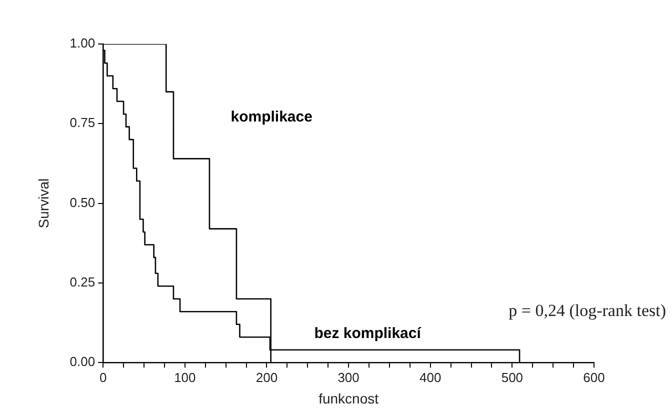 Image resolution: width=672 pixels, height=418 pixels. Describe the element at coordinates (43, 203) in the screenshot. I see `y-axis-title: Survival` at that location.